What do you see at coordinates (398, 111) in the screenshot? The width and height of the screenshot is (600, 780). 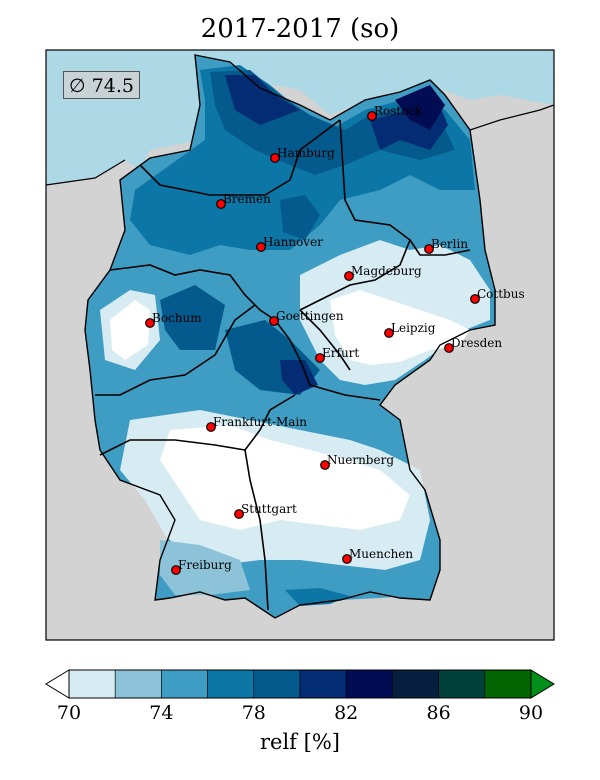 I see `city-label: Rostock` at bounding box center [398, 111].